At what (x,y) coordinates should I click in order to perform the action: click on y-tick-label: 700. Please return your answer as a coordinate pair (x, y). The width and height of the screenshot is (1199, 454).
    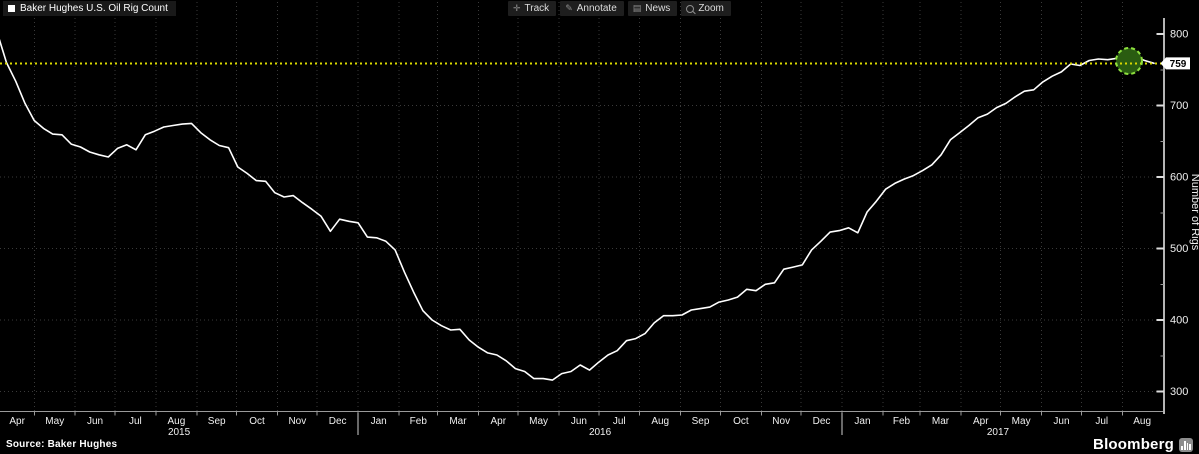
    Looking at the image, I should click on (1179, 106).